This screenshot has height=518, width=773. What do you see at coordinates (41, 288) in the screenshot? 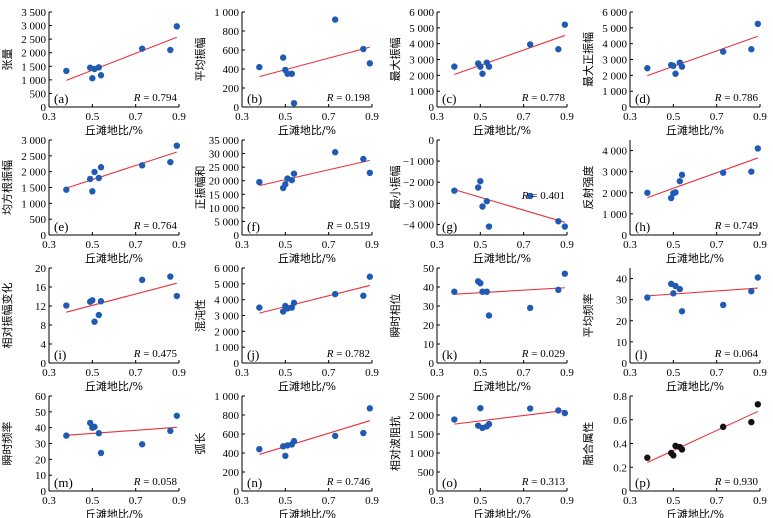
I see `y-tick-label: 16` at bounding box center [41, 288].